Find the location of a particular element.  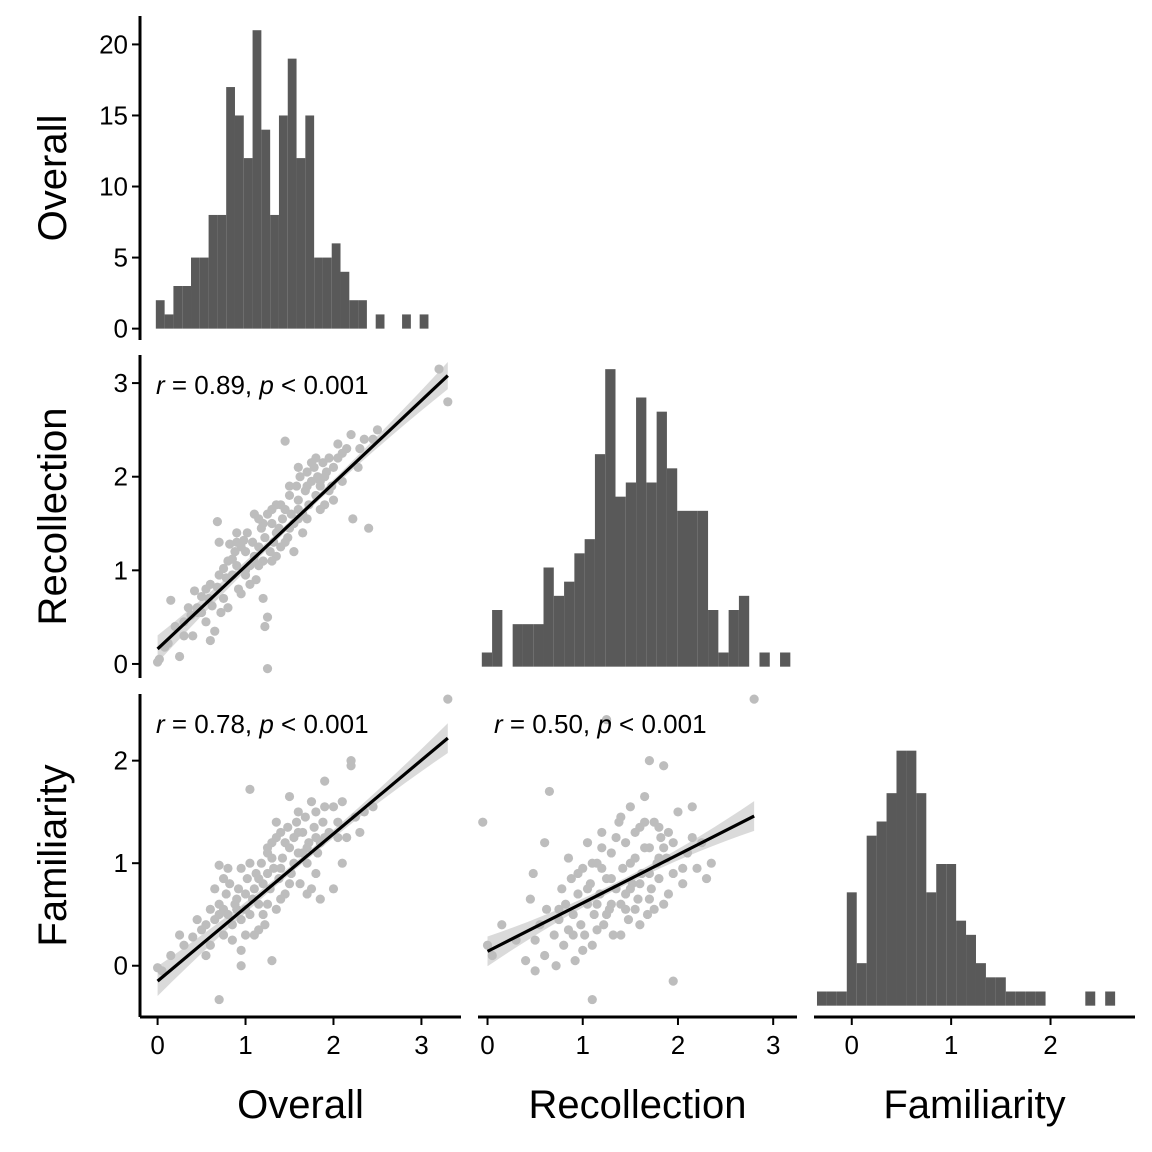

annotation-r-value: = 0.50, is located at coordinates (550, 724).